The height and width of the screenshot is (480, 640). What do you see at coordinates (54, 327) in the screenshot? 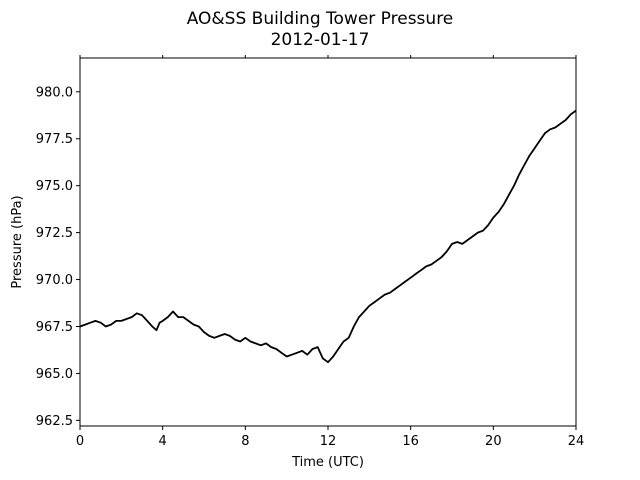
I see `y-tick-label: 967.5` at bounding box center [54, 327].